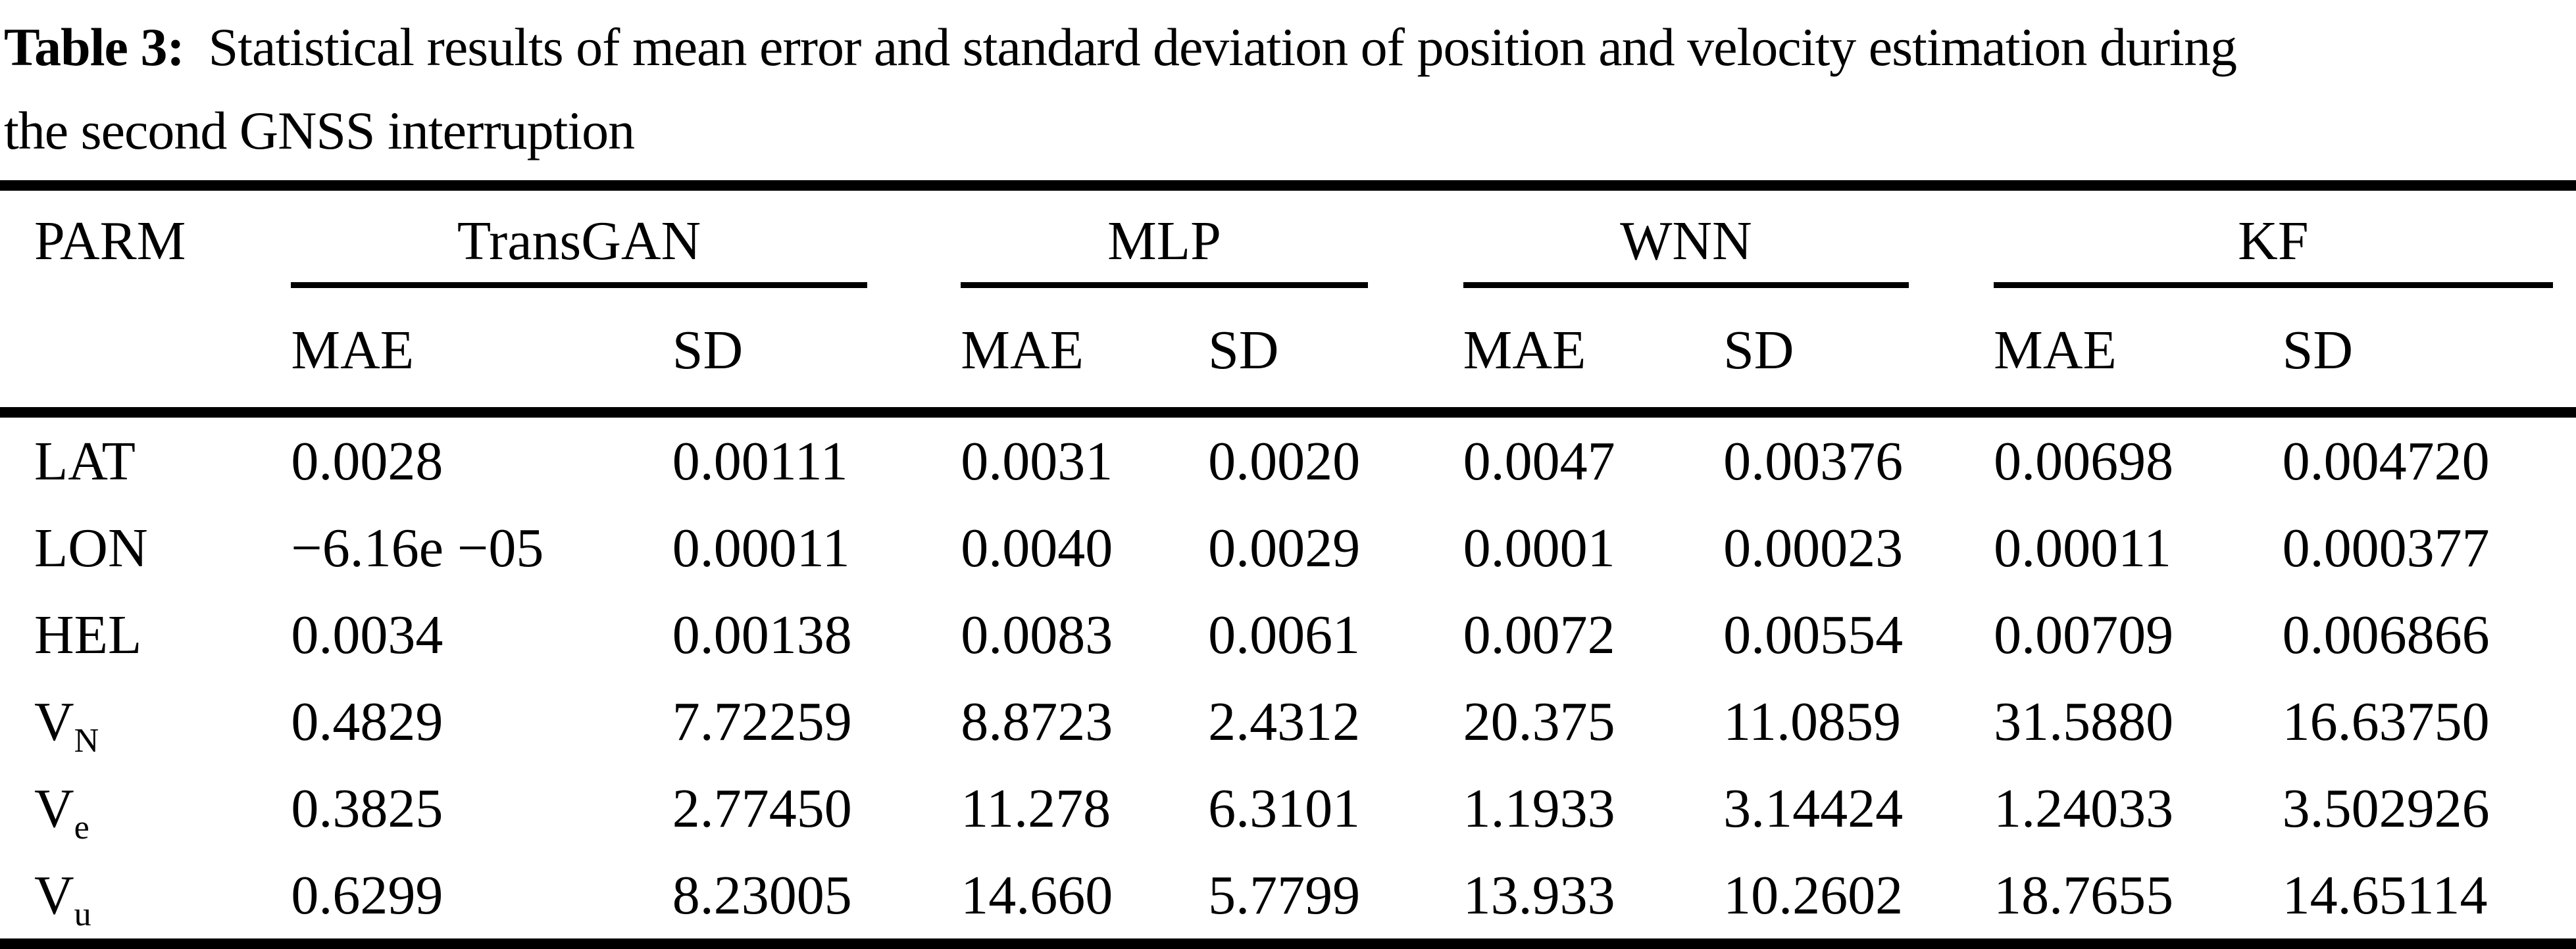  Describe the element at coordinates (1023, 351) in the screenshot. I see `column-header-mlp-mae: MAE` at that location.